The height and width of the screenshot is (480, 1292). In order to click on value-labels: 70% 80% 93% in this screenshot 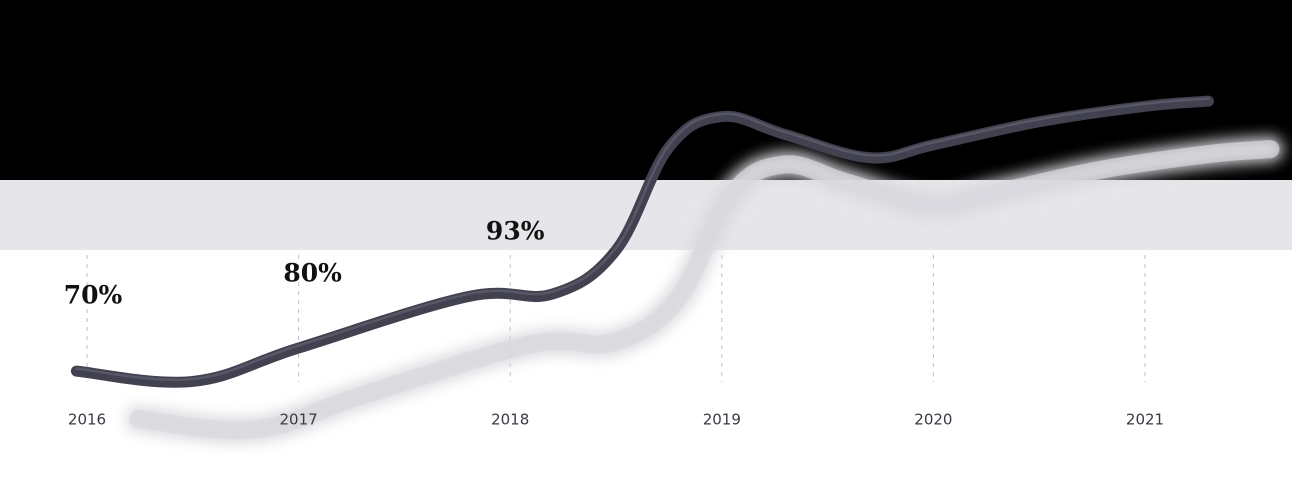, I will do `click(304, 263)`.